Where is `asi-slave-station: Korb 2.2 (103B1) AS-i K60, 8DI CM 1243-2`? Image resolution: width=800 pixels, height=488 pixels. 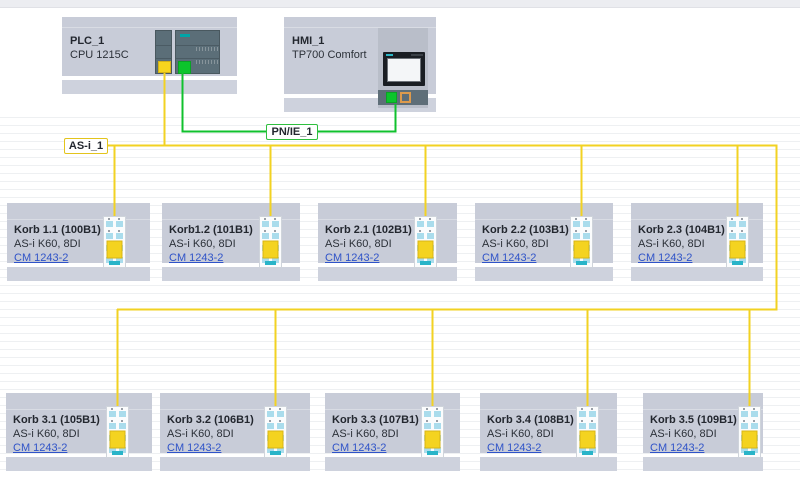
asi-slave-station: Korb 2.2 (103B1) AS-i K60, 8DI CM 1243-2 is located at coordinates (544, 242).